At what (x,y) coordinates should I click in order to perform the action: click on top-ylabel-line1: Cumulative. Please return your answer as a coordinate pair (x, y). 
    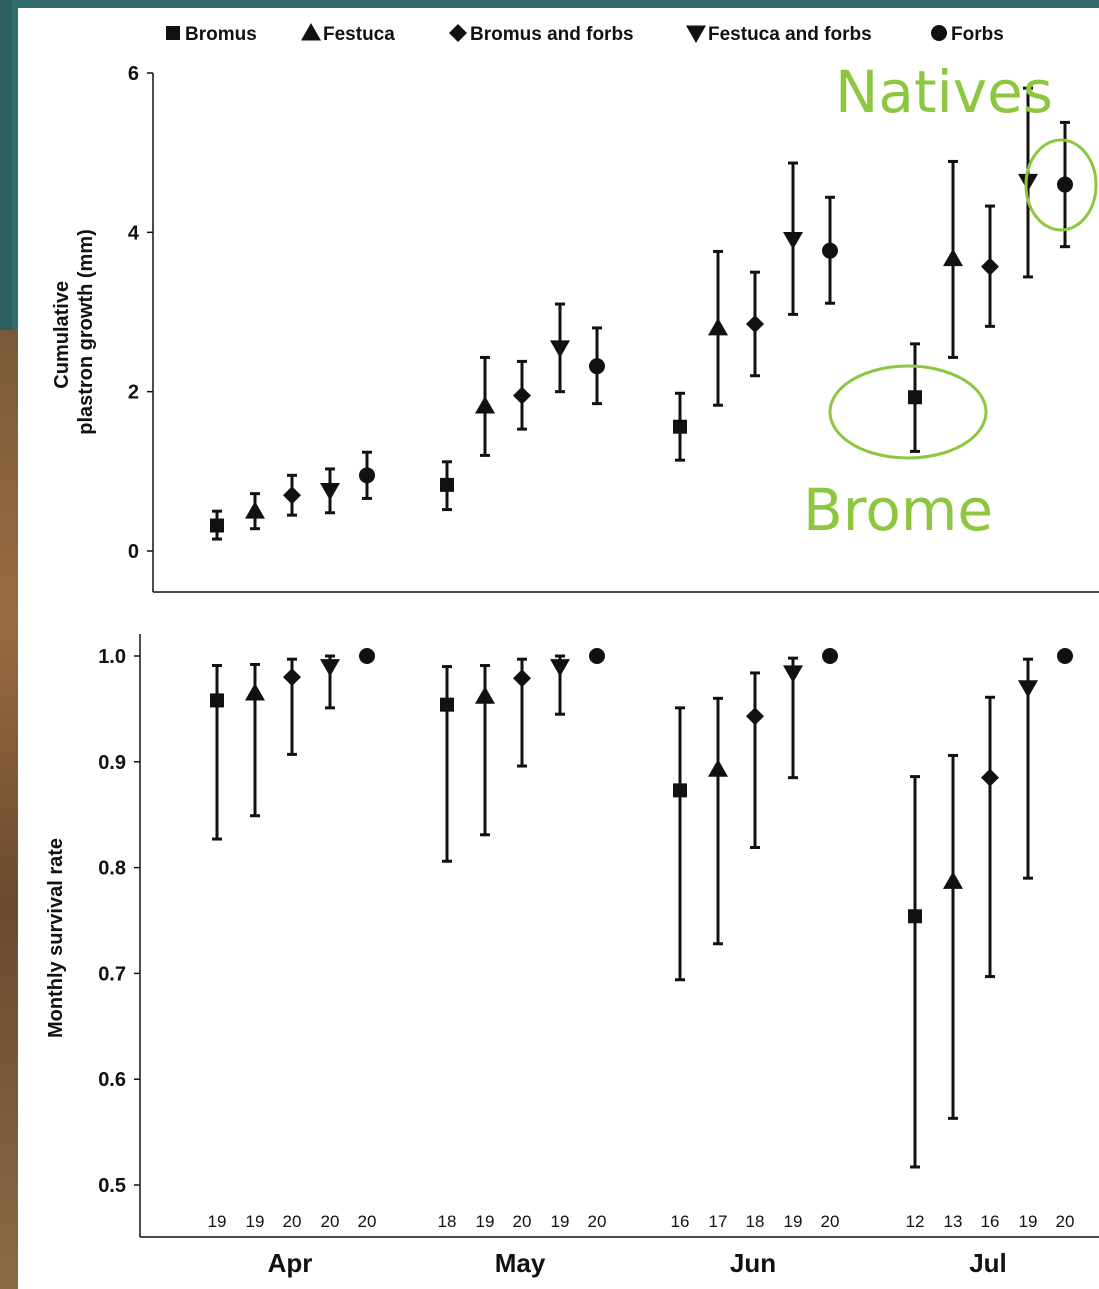
    Looking at the image, I should click on (62, 335).